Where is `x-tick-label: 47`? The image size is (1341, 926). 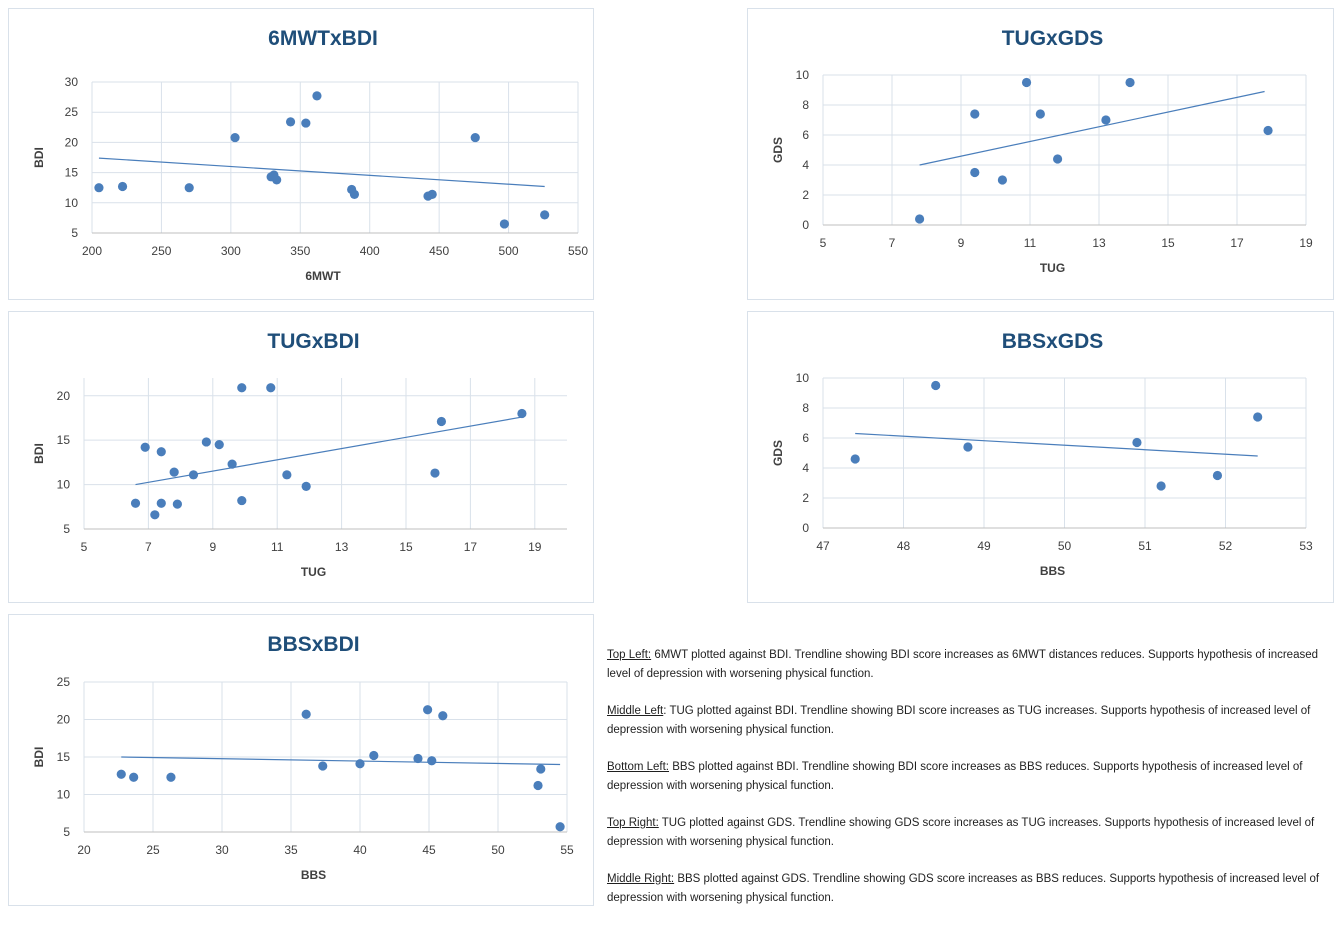 x-tick-label: 47 is located at coordinates (823, 546).